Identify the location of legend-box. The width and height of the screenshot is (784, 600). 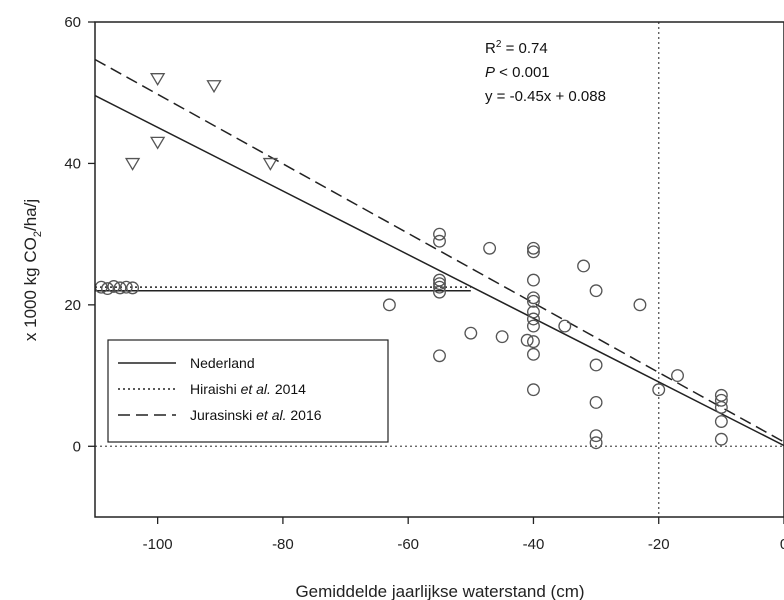
(248, 391).